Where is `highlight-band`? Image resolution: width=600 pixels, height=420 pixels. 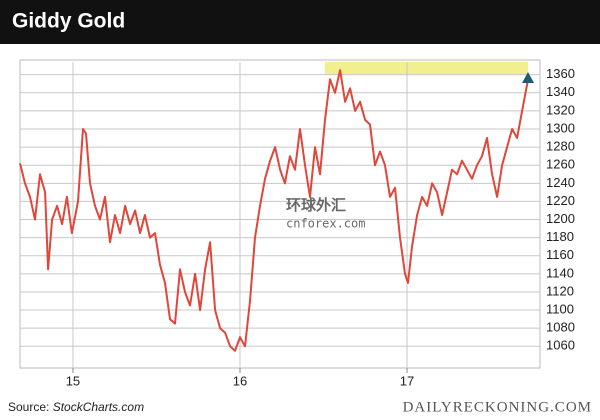
highlight-band is located at coordinates (426, 68).